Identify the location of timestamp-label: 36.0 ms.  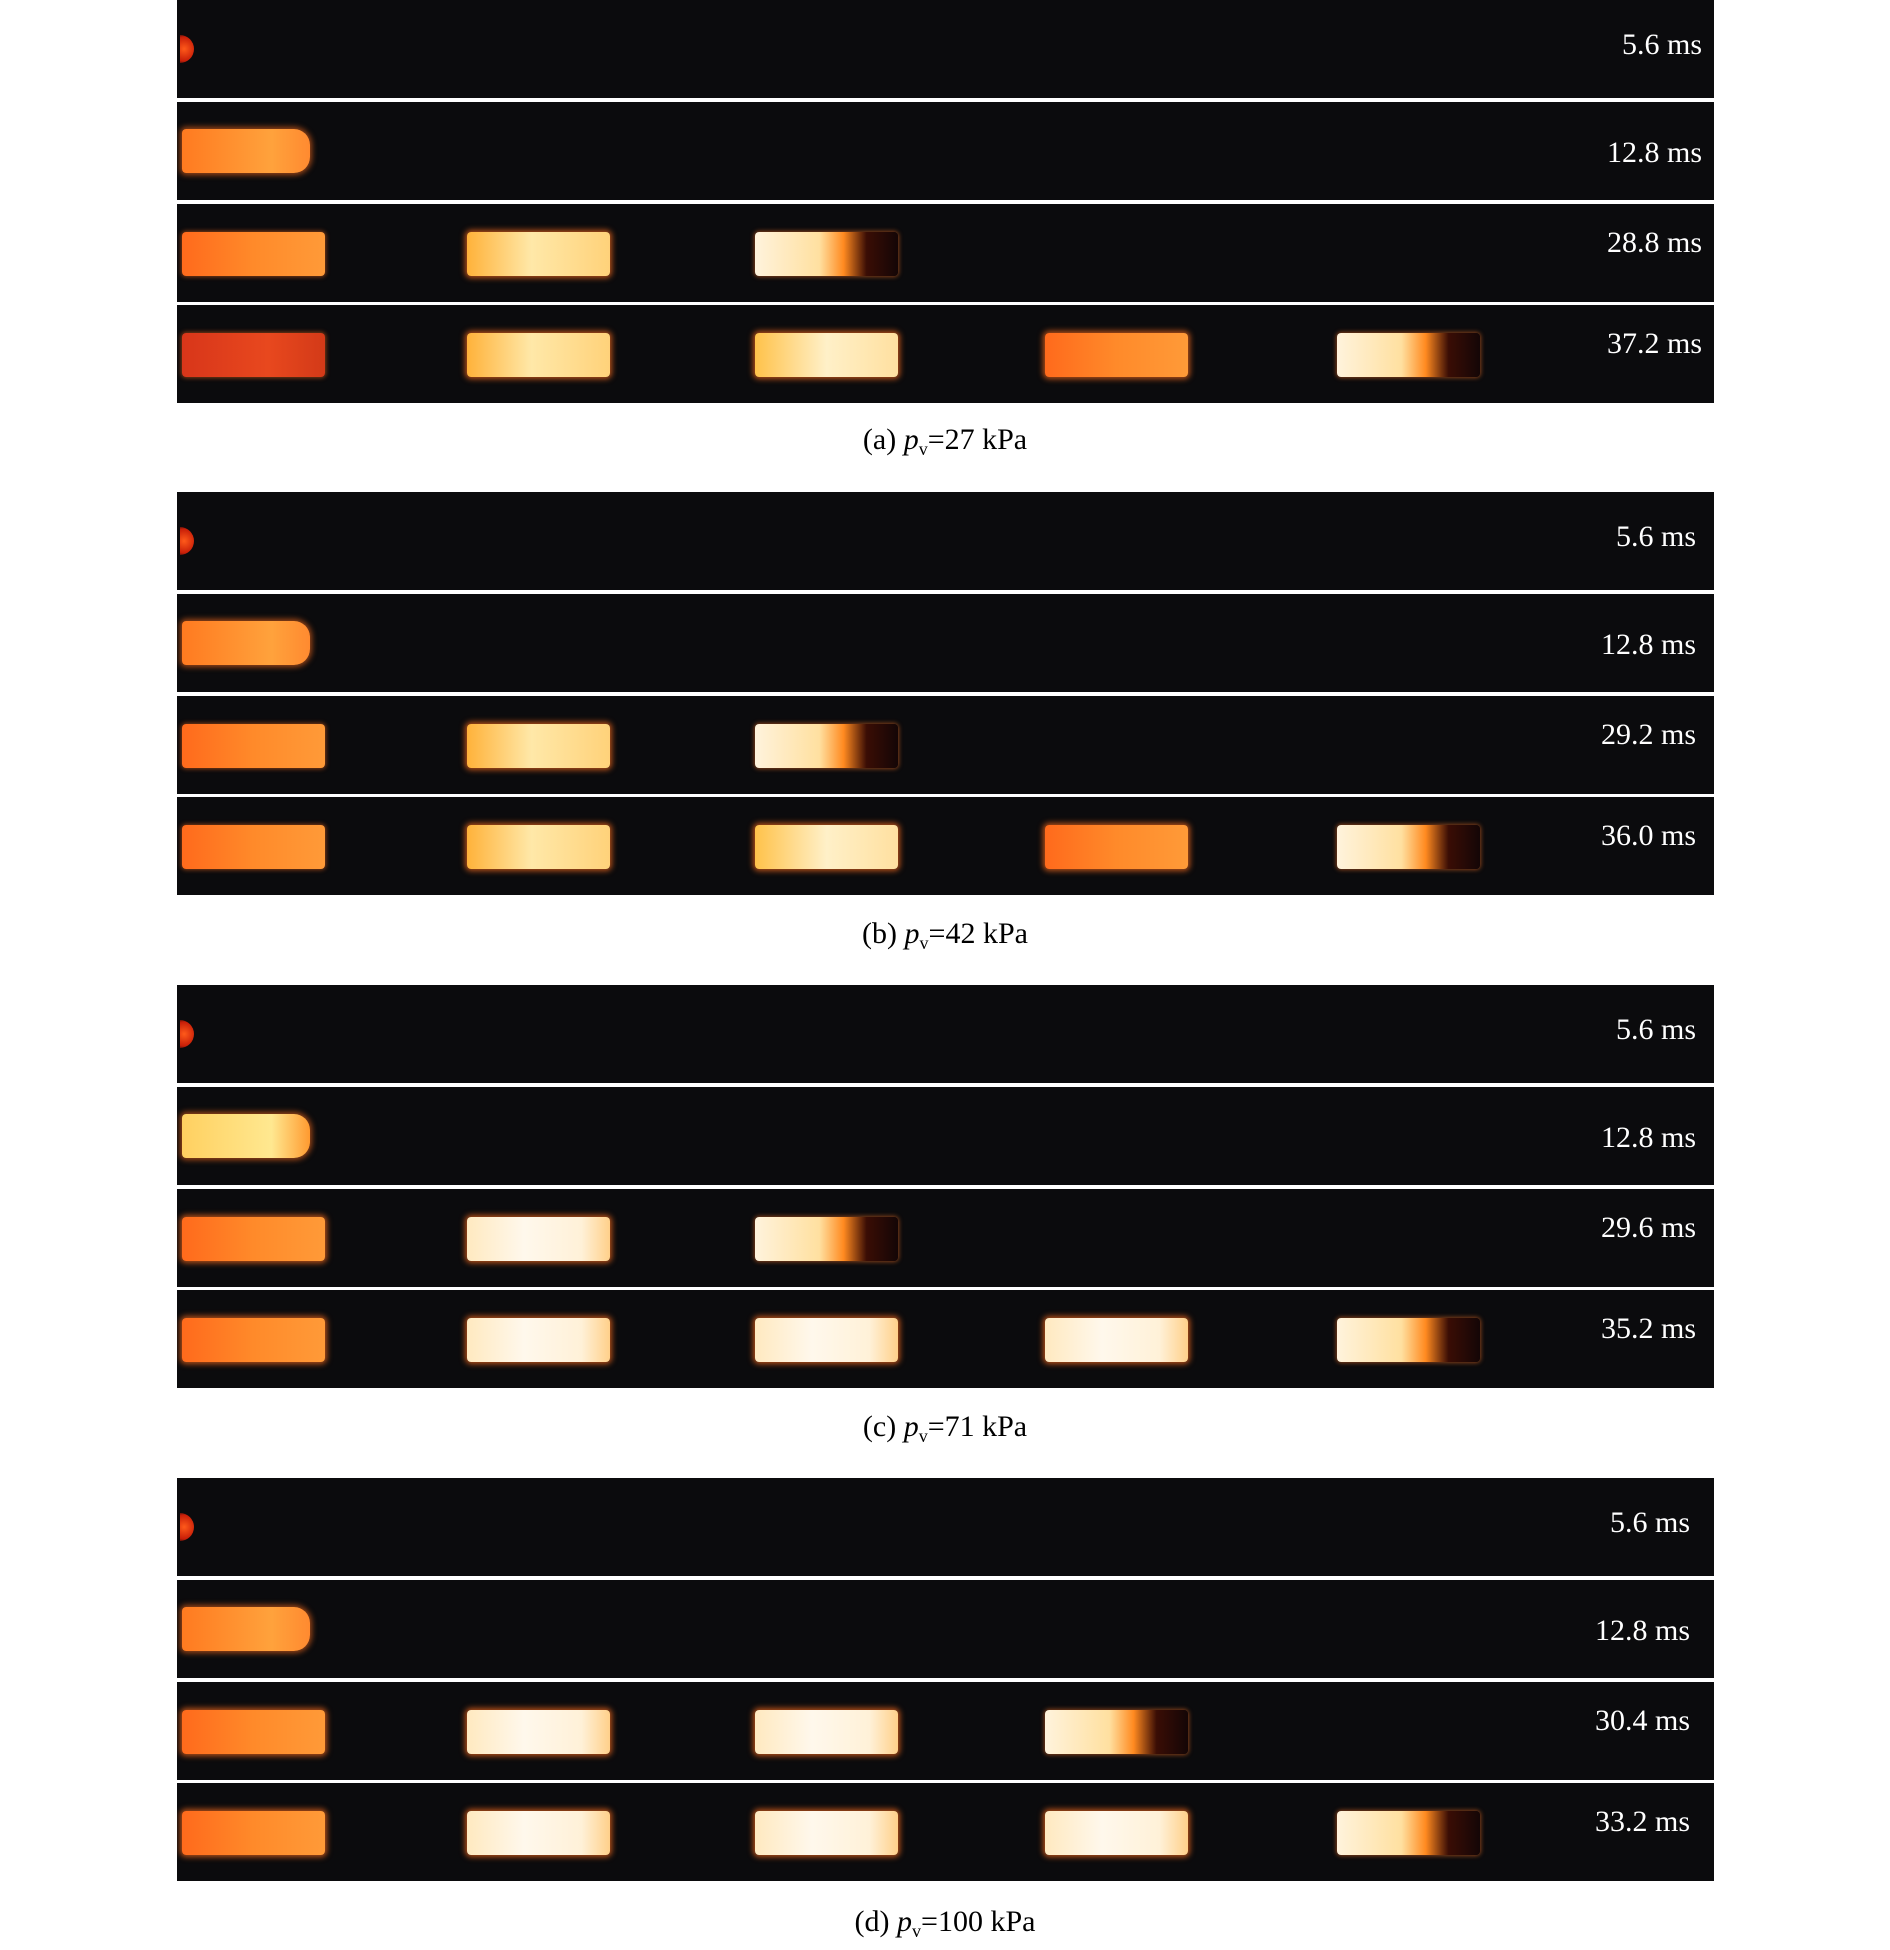
(1648, 835).